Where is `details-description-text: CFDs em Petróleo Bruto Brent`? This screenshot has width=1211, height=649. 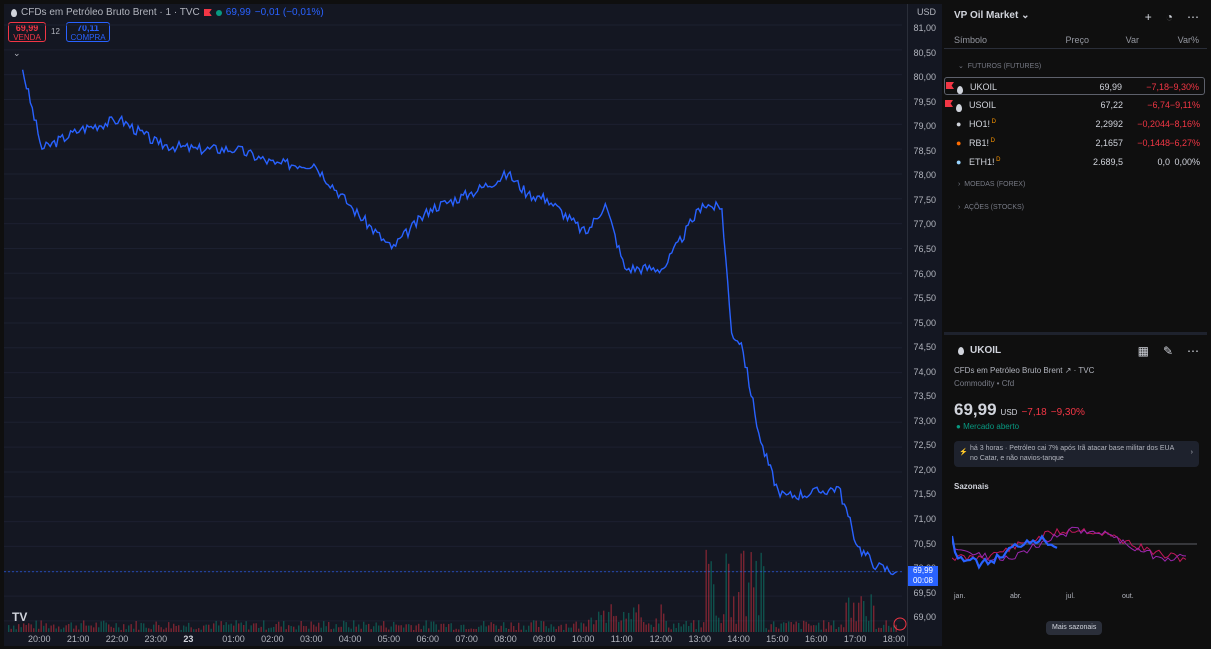 details-description-text: CFDs em Petróleo Bruto Brent is located at coordinates (1008, 370).